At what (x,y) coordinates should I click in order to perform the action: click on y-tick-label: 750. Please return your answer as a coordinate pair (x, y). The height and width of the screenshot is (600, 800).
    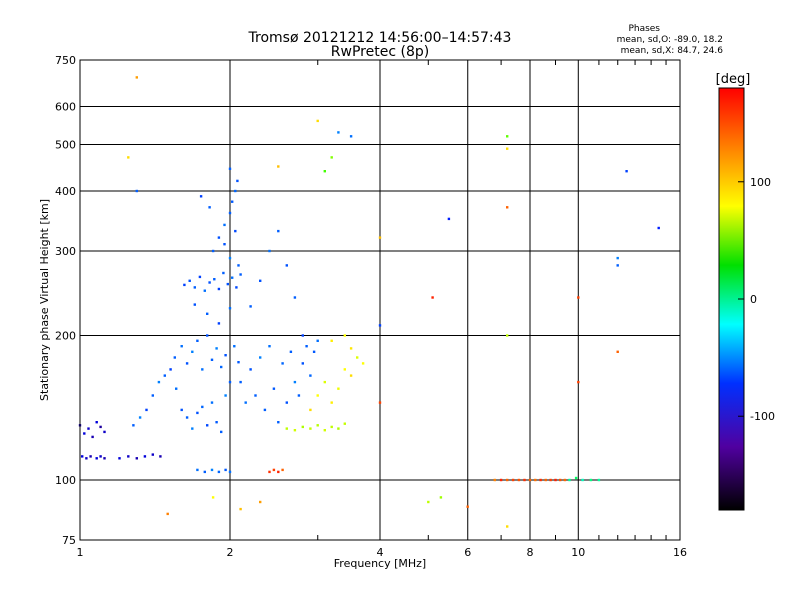
    Looking at the image, I should click on (65, 60).